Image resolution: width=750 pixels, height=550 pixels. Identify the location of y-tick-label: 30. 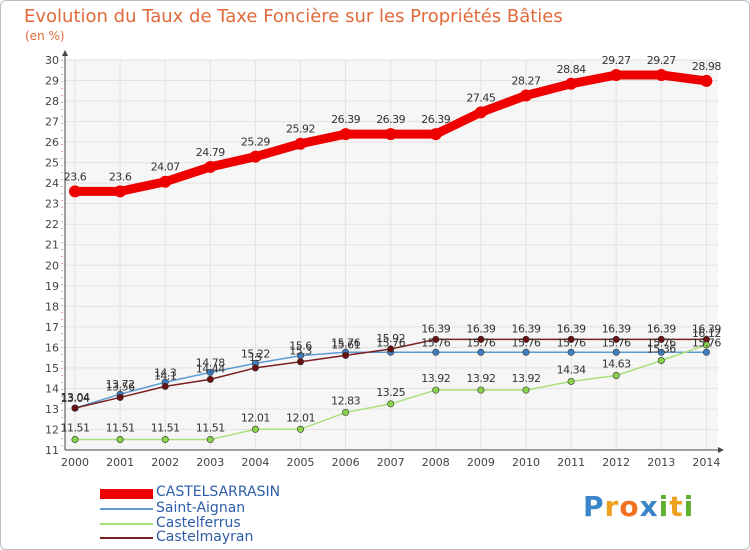
(52, 60).